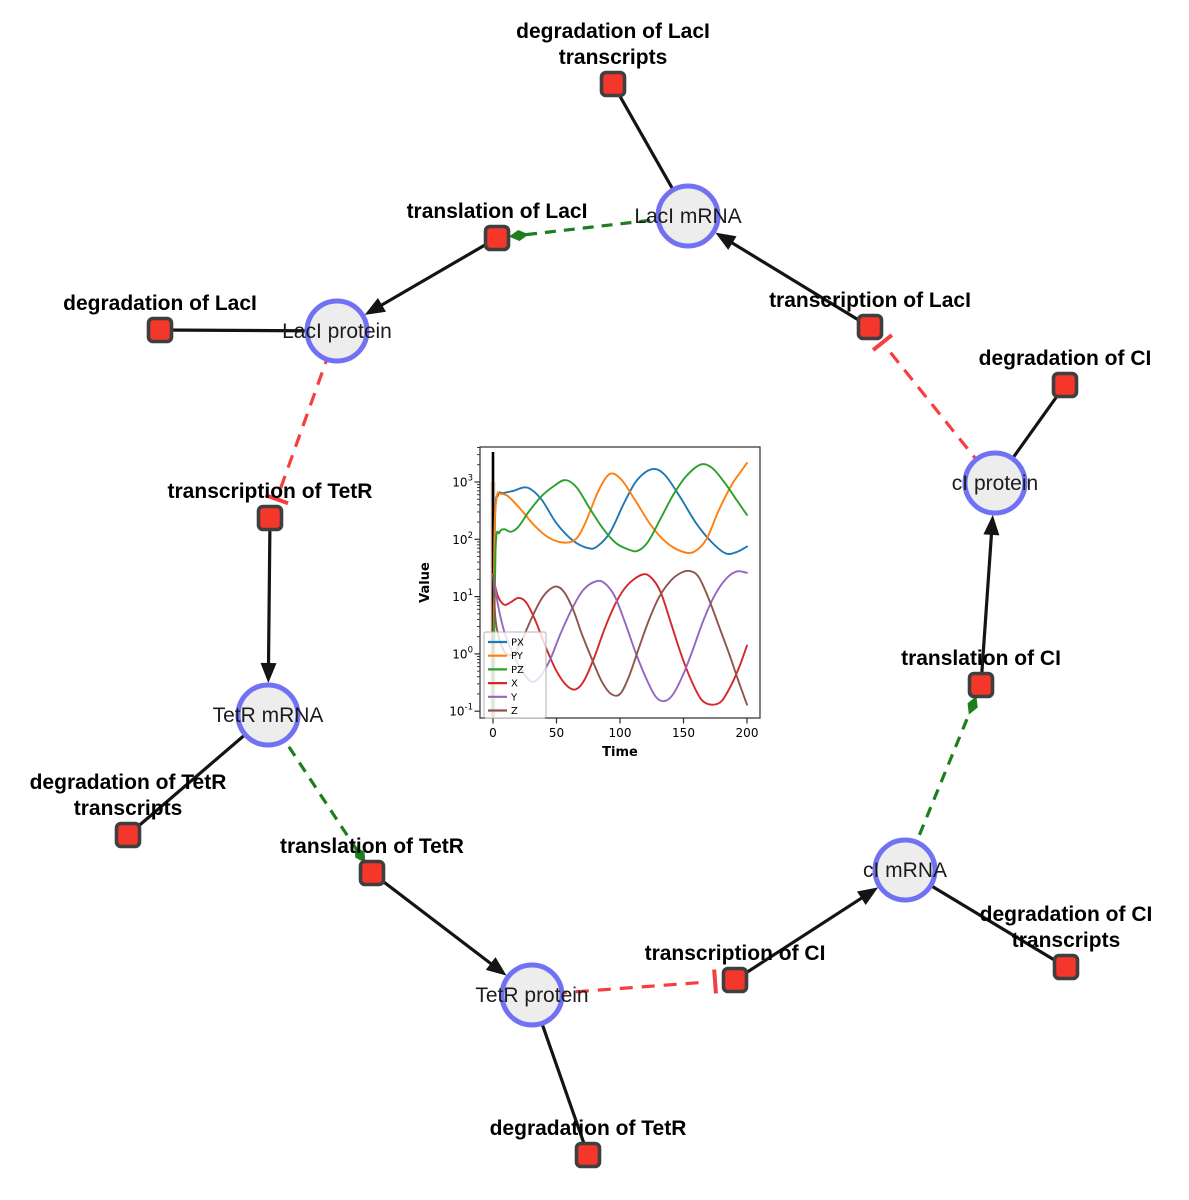 This screenshot has width=1189, height=1200. What do you see at coordinates (425, 582) in the screenshot?
I see `y-axis-label: Value` at bounding box center [425, 582].